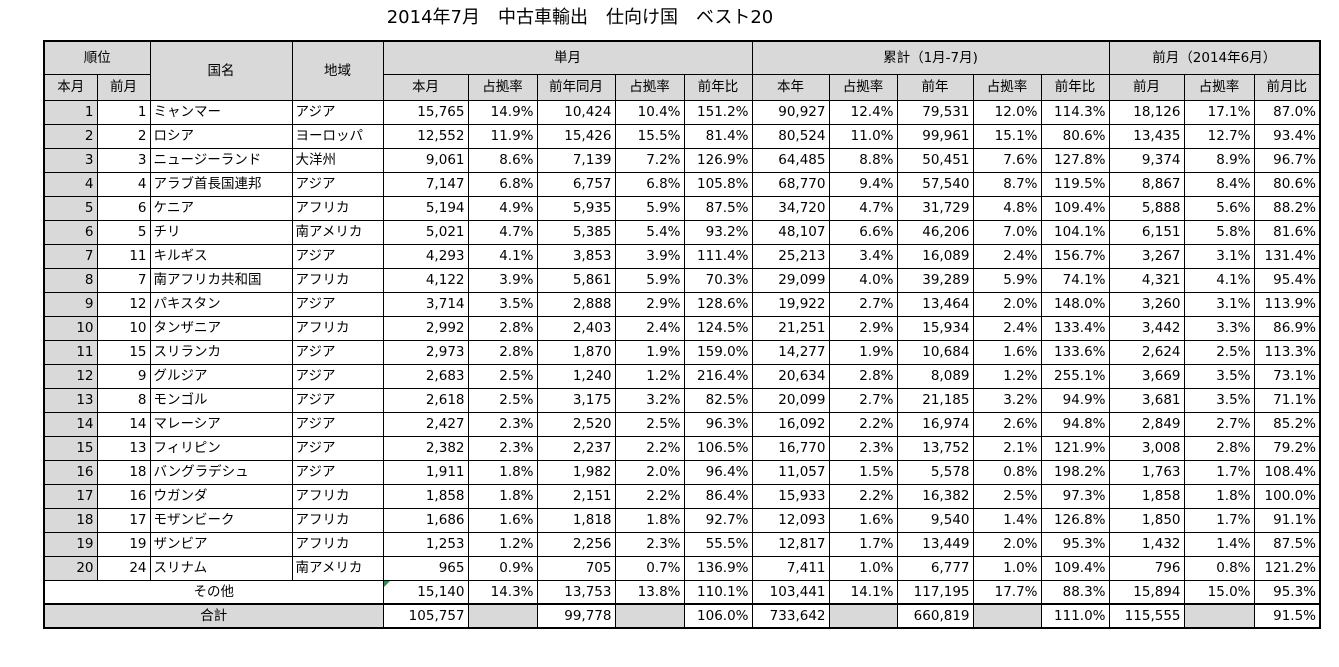 The image size is (1339, 667). What do you see at coordinates (1287, 424) in the screenshot?
I see `cell-mom: 85.2%` at bounding box center [1287, 424].